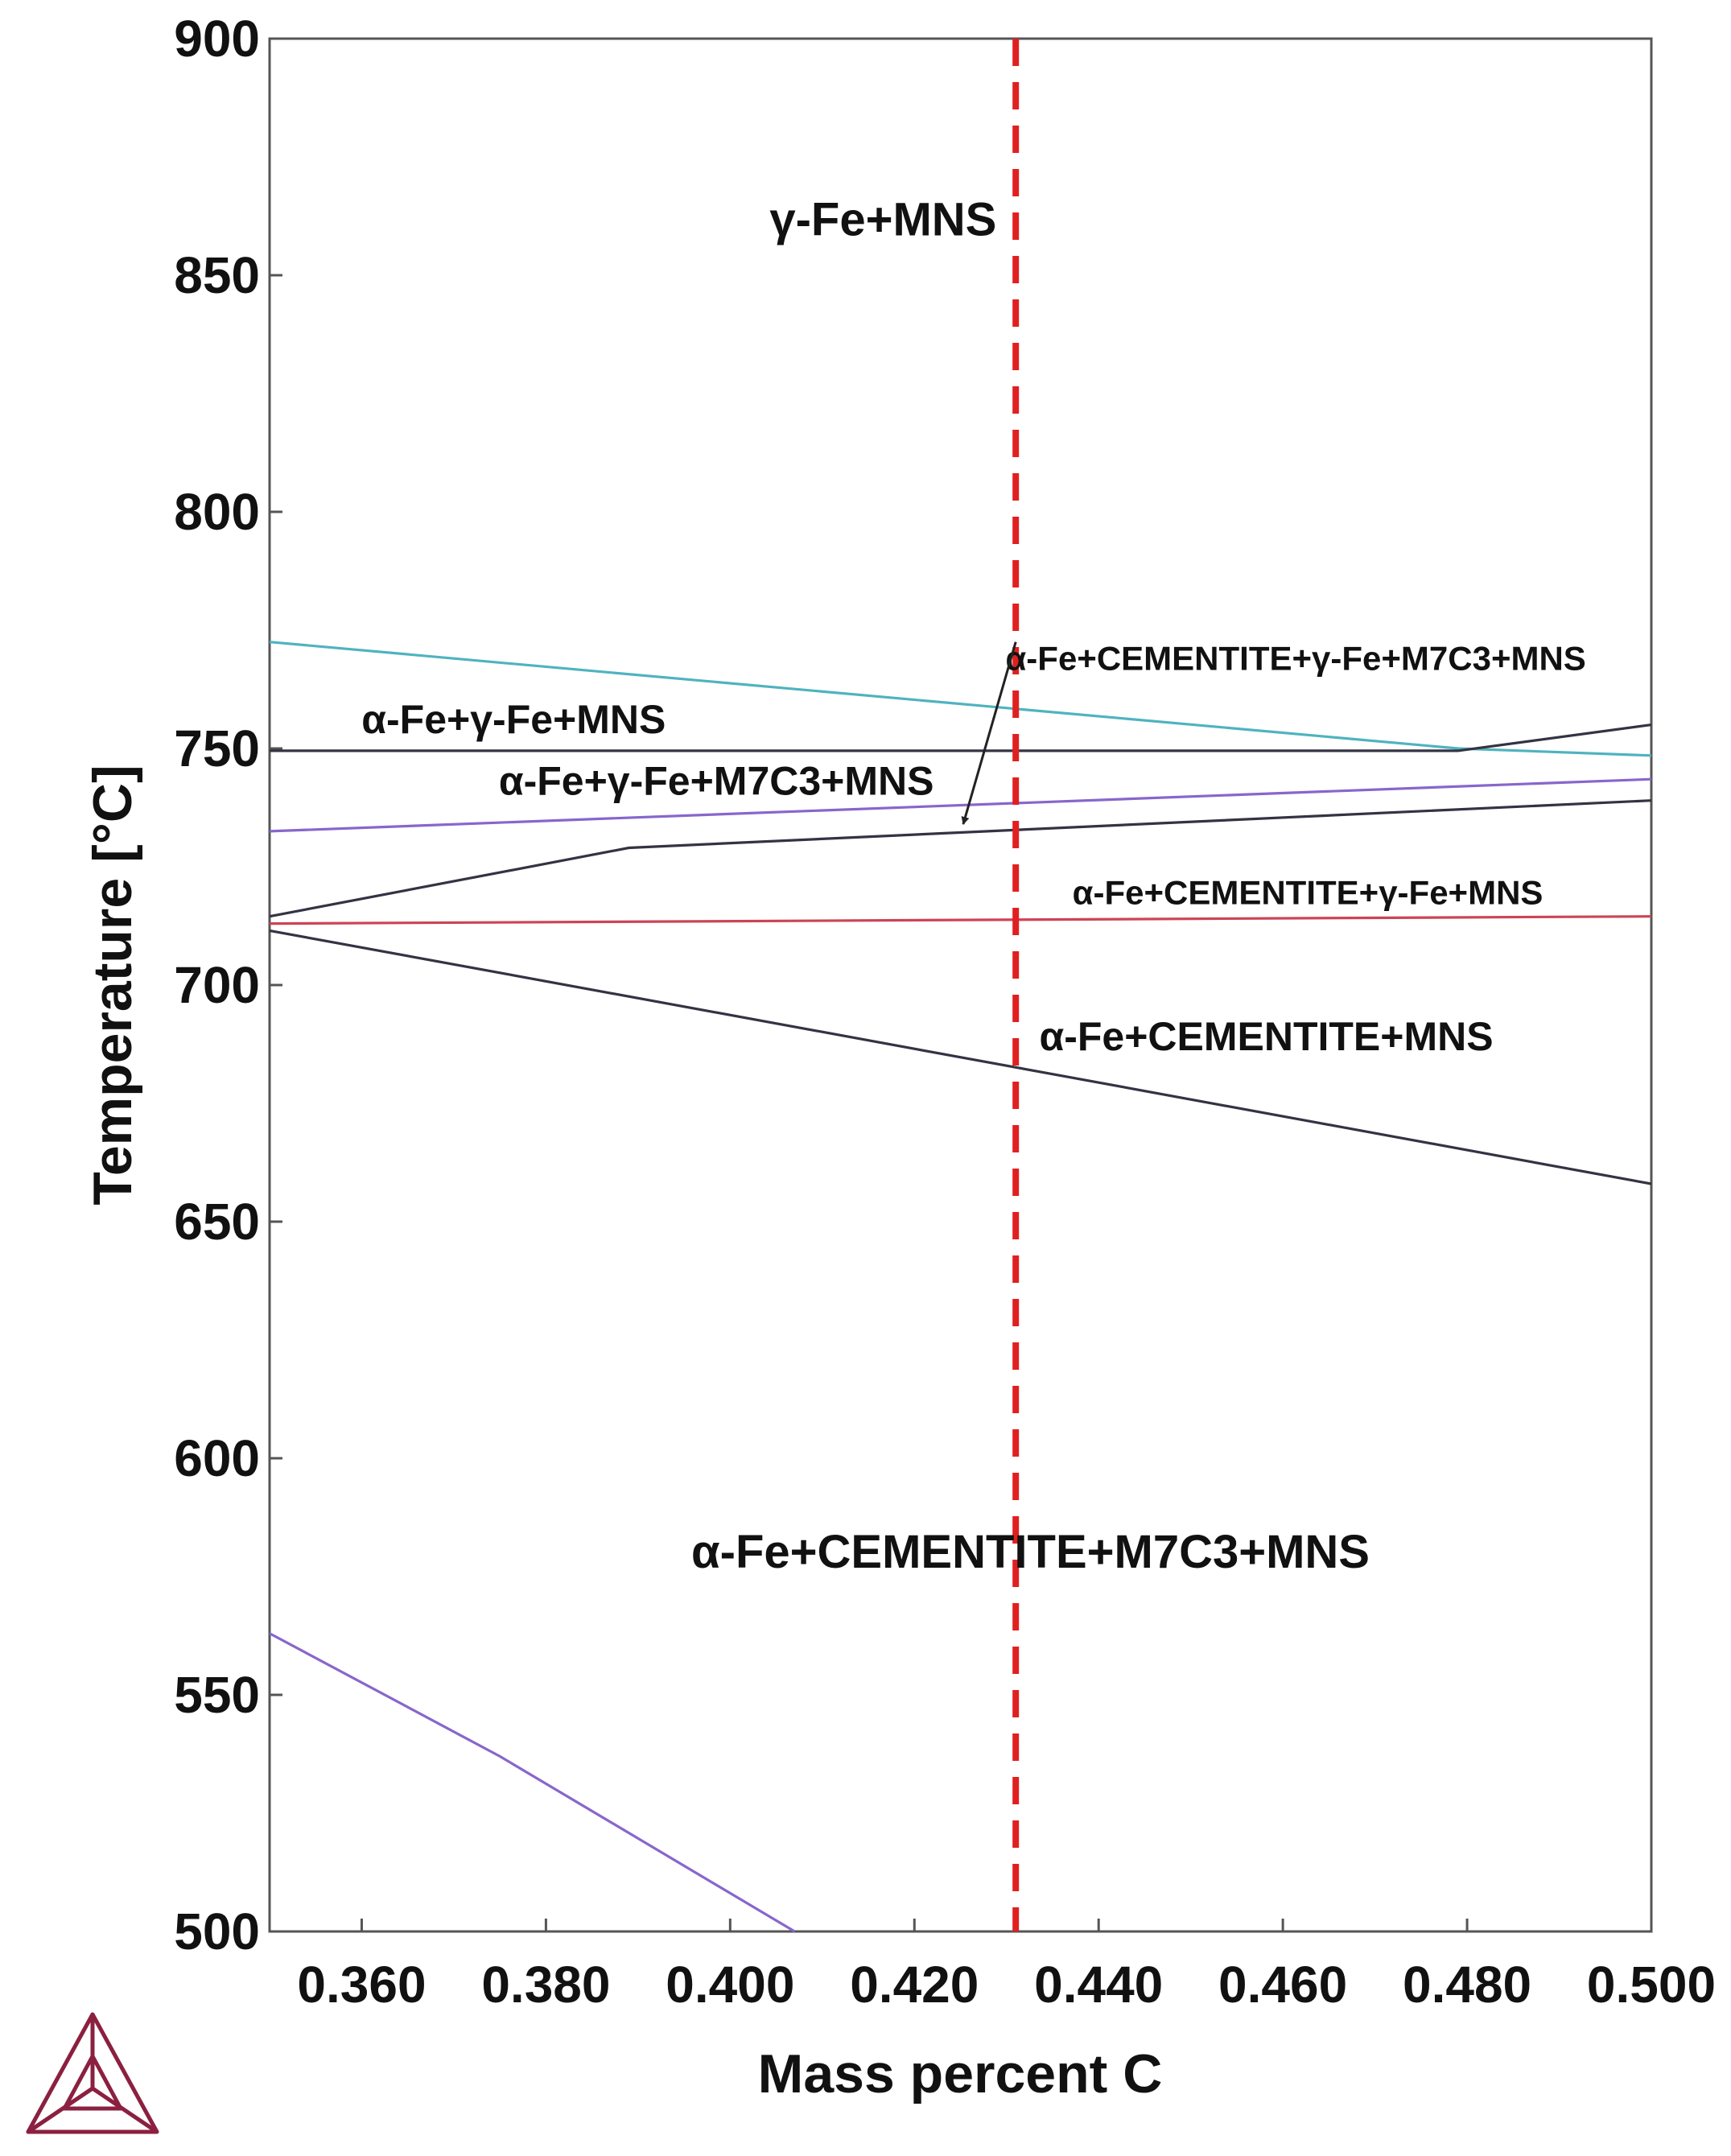 The image size is (1731, 2156). I want to click on phase-region-label: α-Fe+γ-Fe+M7C3+MNS, so click(716, 780).